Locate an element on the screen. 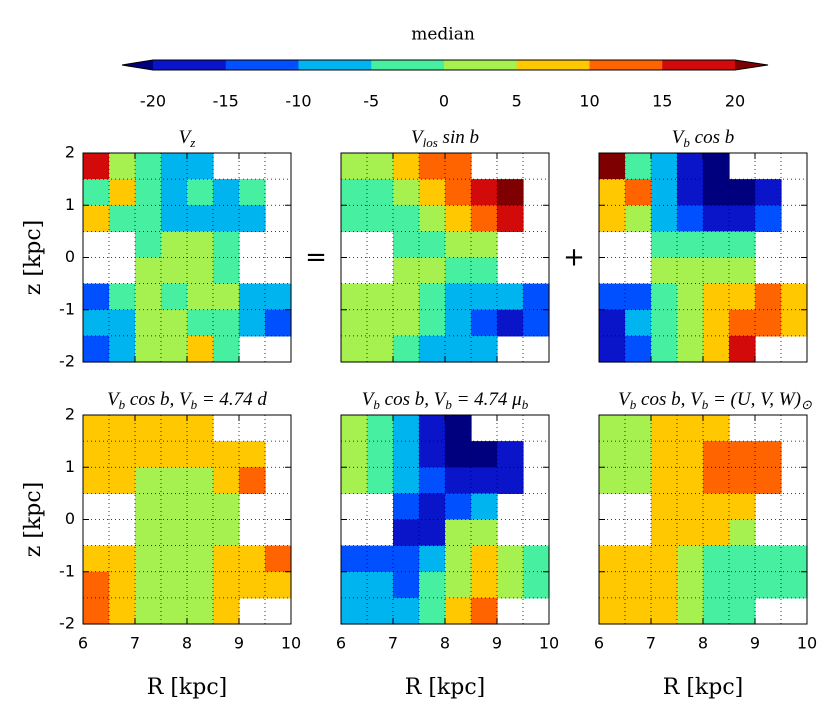  title-part: = 4.74 d is located at coordinates (232, 399).